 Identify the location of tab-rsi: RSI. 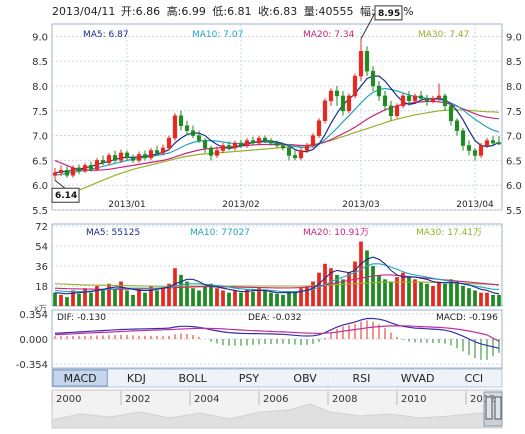
(361, 378).